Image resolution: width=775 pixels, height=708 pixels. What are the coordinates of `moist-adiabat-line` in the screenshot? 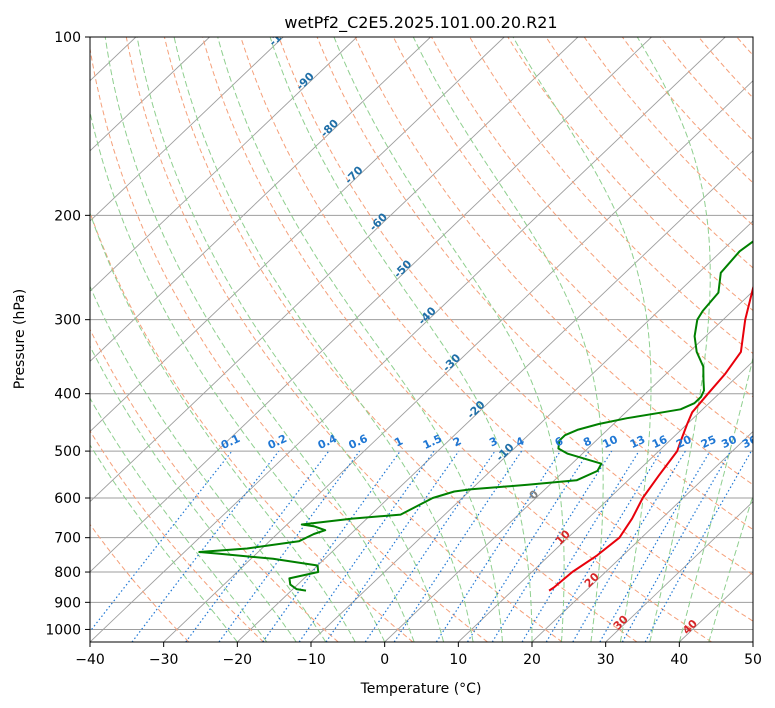 It's located at (673, 339).